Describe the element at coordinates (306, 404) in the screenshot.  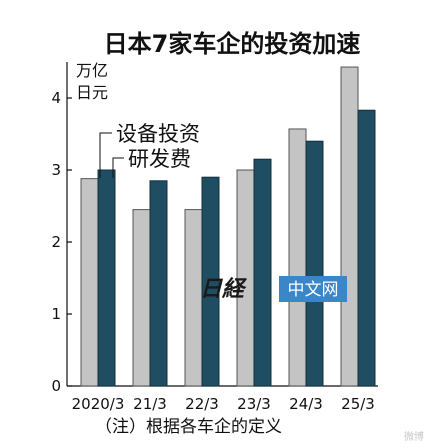
I see `x-tick-label: 24/3` at that location.